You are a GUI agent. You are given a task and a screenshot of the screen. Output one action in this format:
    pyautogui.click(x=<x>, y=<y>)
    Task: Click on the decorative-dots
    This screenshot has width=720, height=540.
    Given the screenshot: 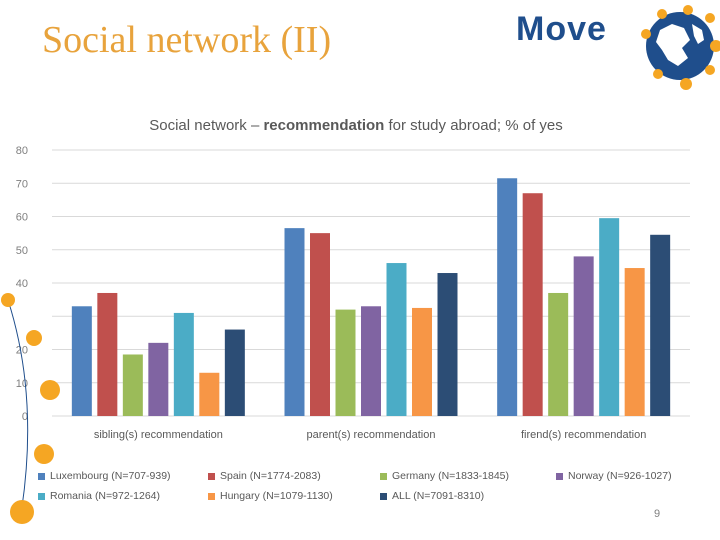 What is the action you would take?
    pyautogui.click(x=30, y=408)
    